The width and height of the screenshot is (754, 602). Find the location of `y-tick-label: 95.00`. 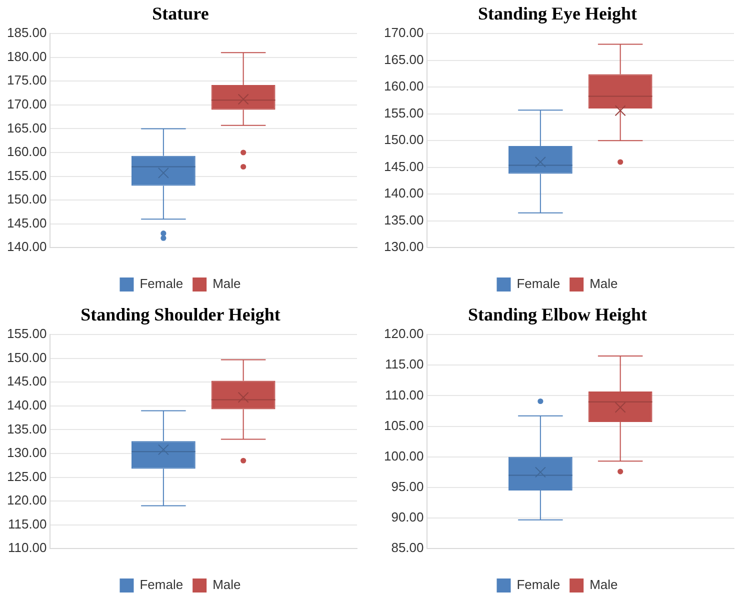

y-tick-label: 95.00 is located at coordinates (407, 486).